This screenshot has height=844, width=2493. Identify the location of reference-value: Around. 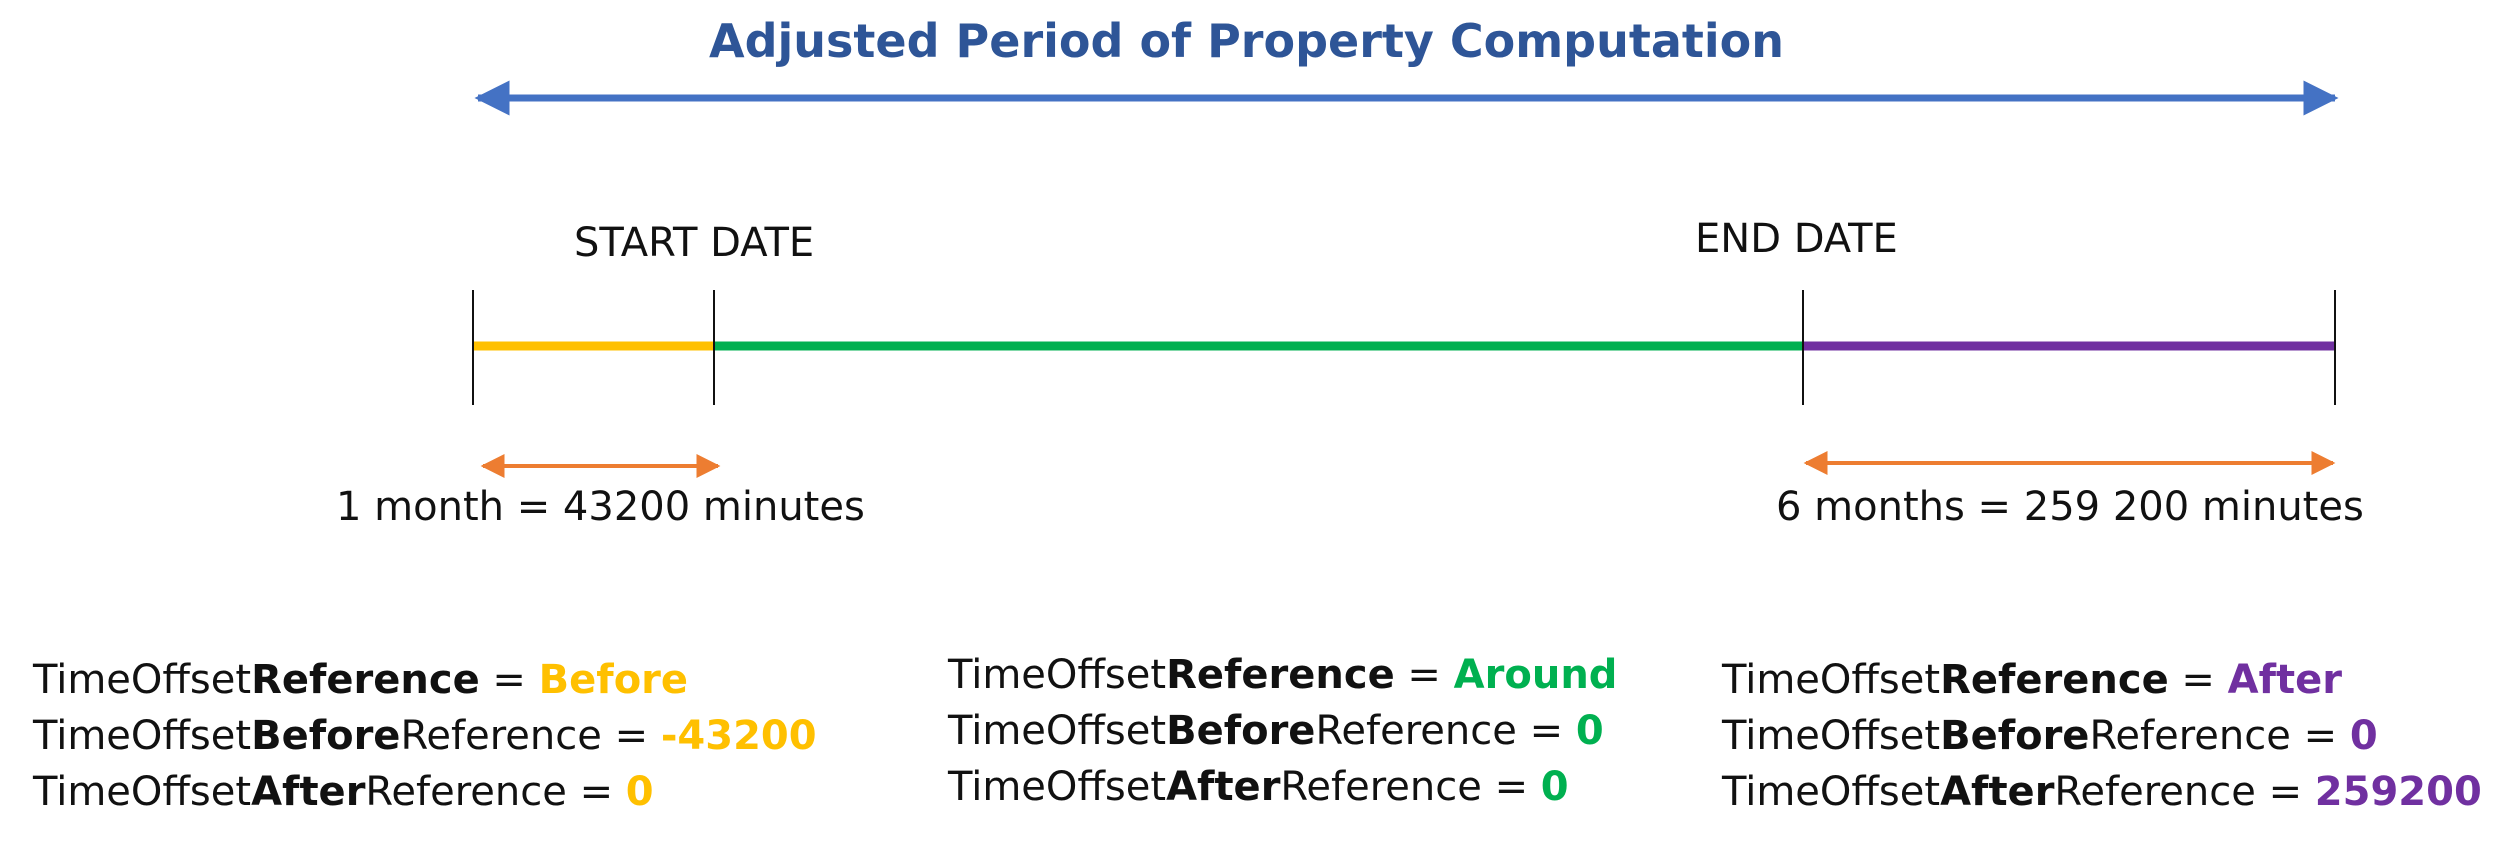
(1535, 675).